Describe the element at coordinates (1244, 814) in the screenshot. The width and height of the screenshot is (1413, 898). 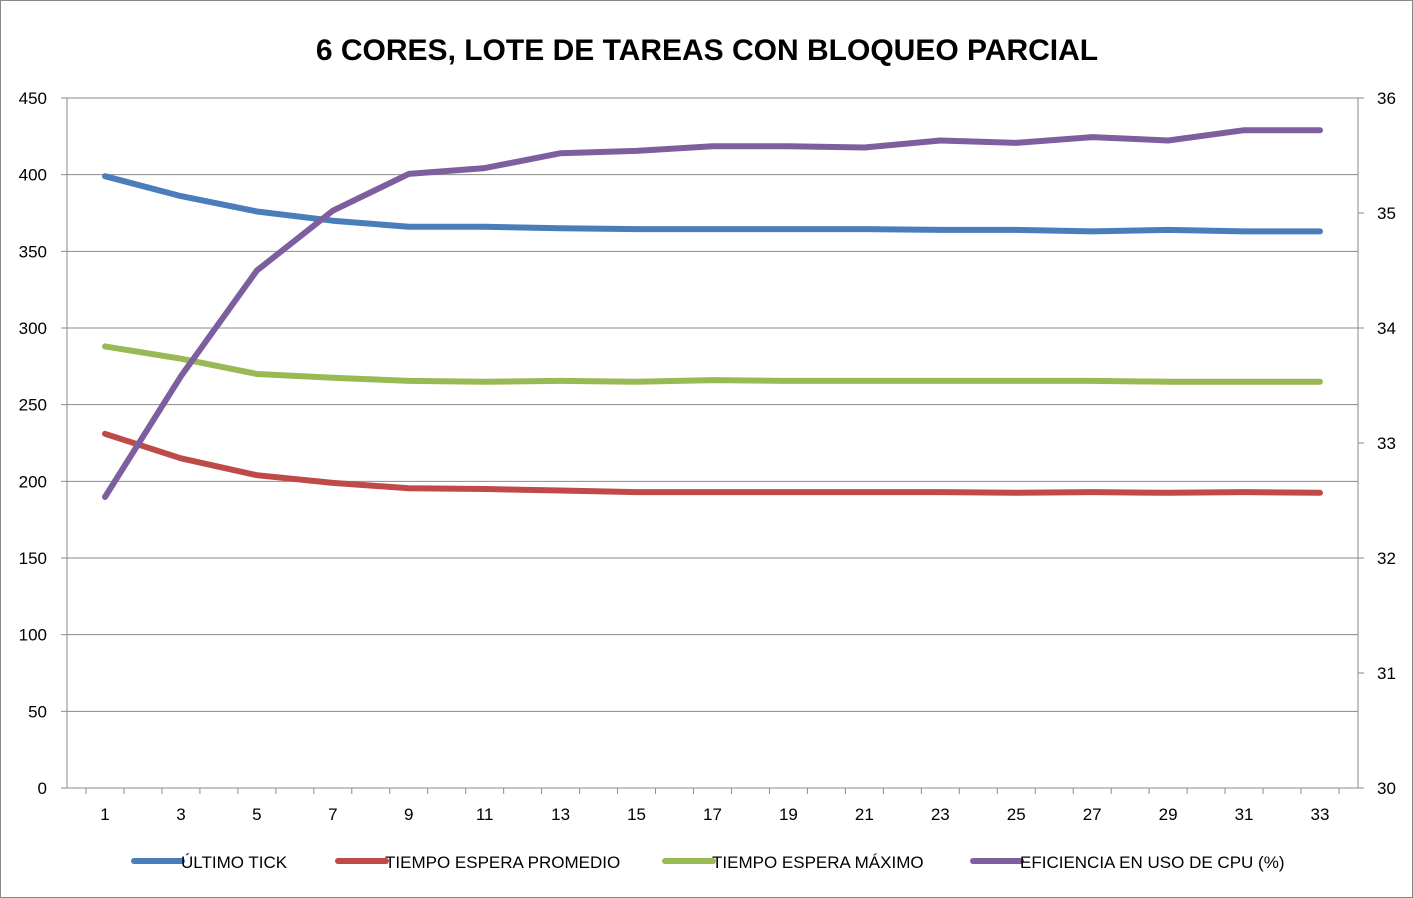
I see `x-tick-label: 31` at that location.